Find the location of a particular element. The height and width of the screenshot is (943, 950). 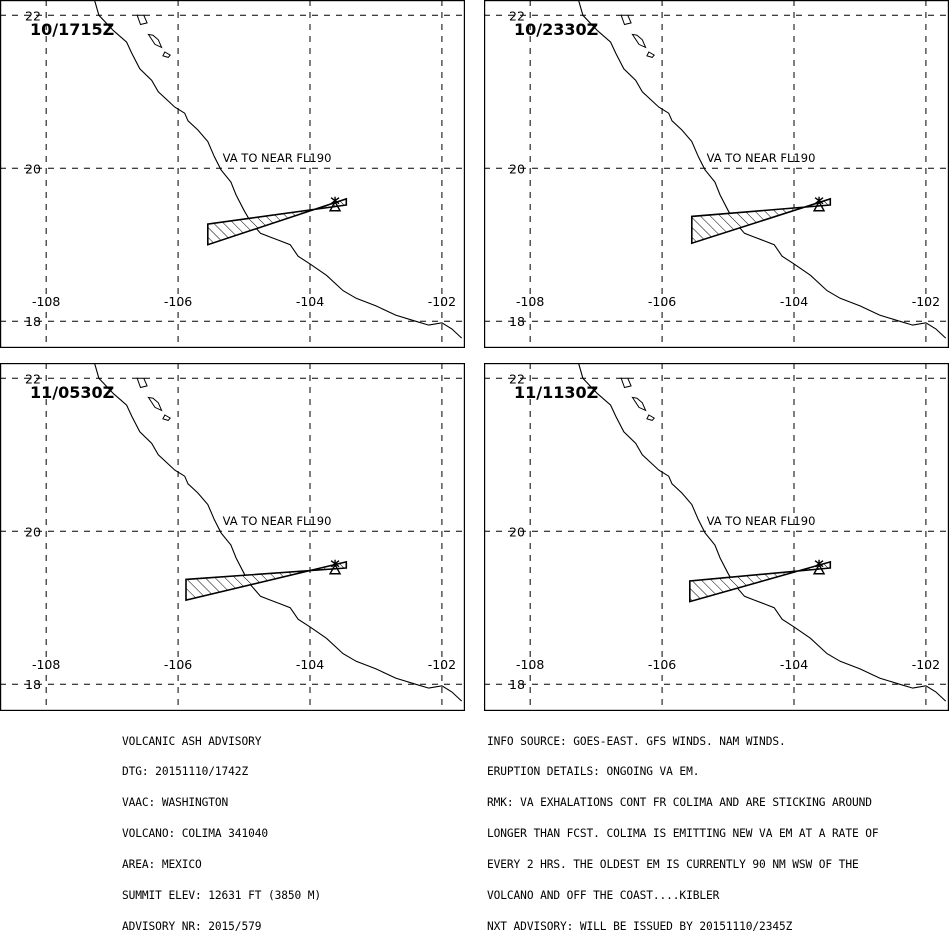

forecast-time-label: 10/2330Z is located at coordinates (556, 29).